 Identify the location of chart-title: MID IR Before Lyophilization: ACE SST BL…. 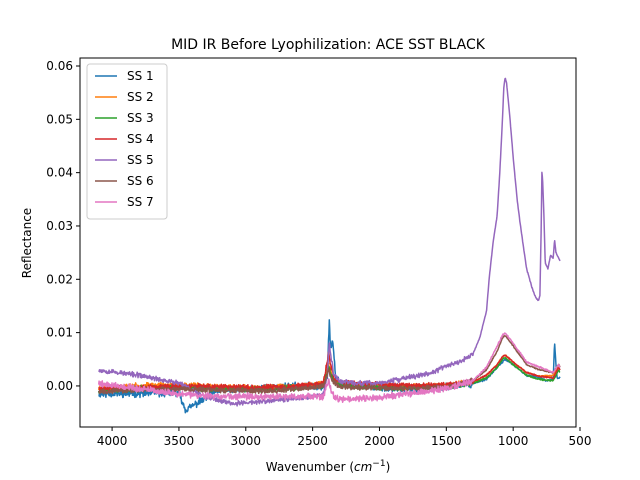
(328, 45).